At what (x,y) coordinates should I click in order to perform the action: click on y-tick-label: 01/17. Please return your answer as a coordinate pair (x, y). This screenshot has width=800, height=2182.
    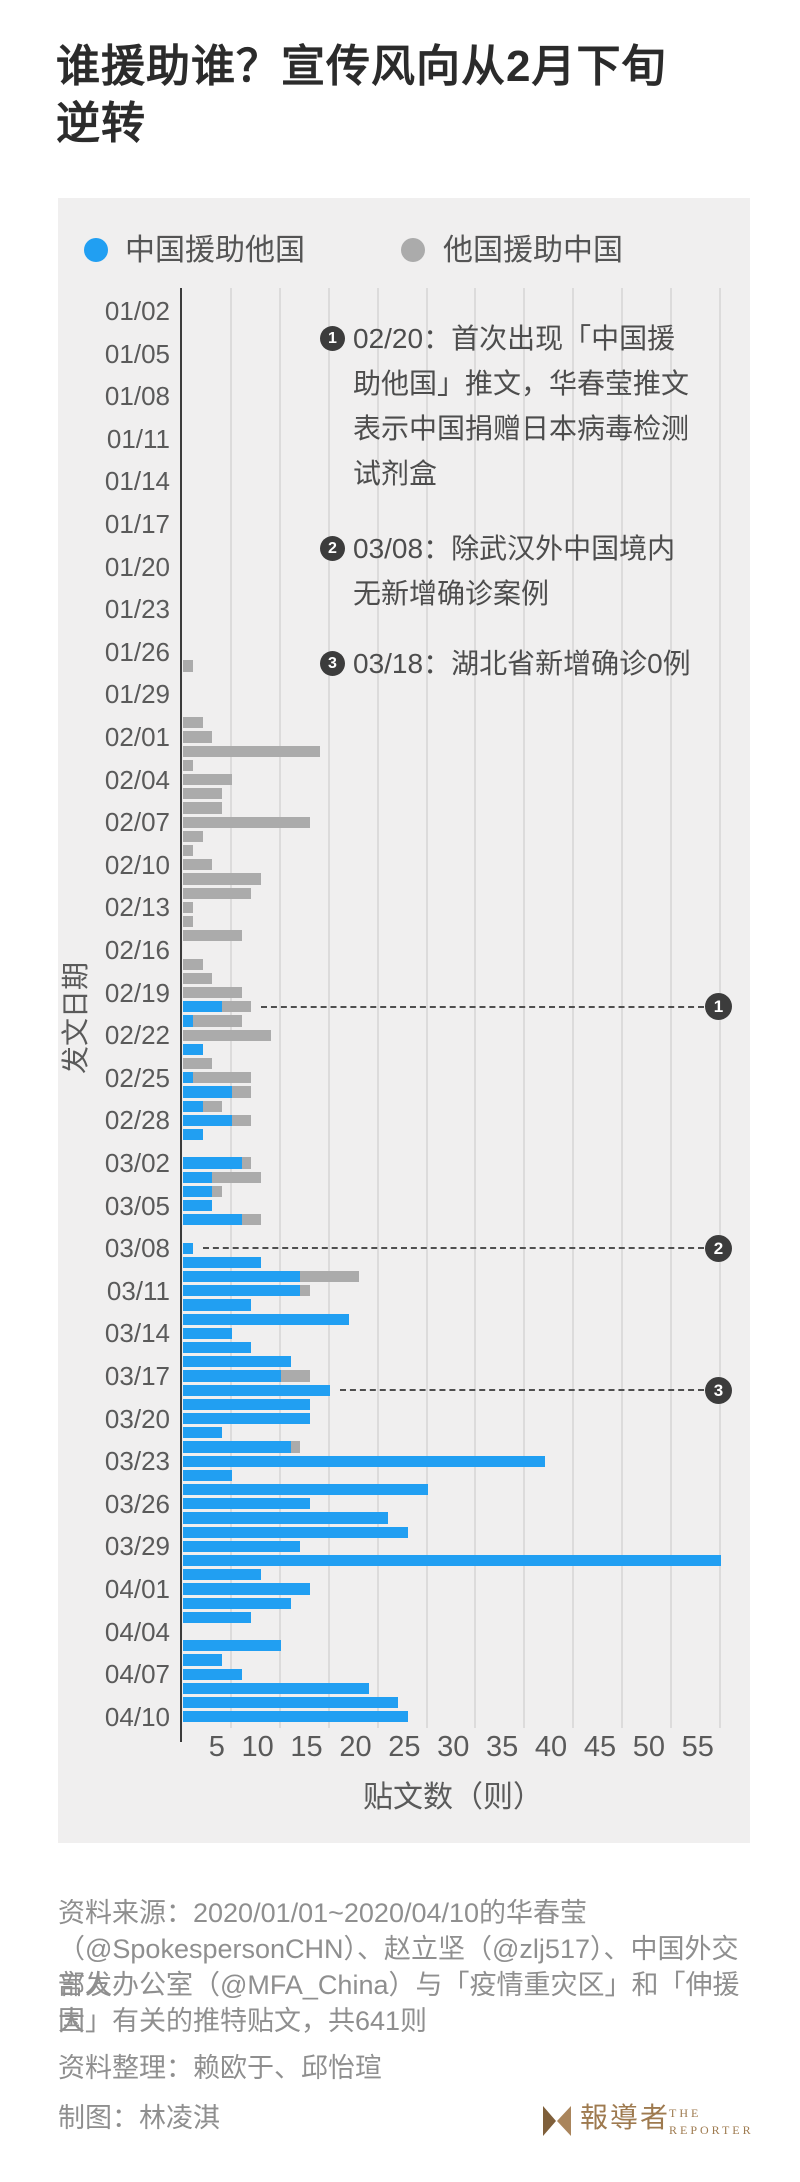
    Looking at the image, I should click on (137, 524).